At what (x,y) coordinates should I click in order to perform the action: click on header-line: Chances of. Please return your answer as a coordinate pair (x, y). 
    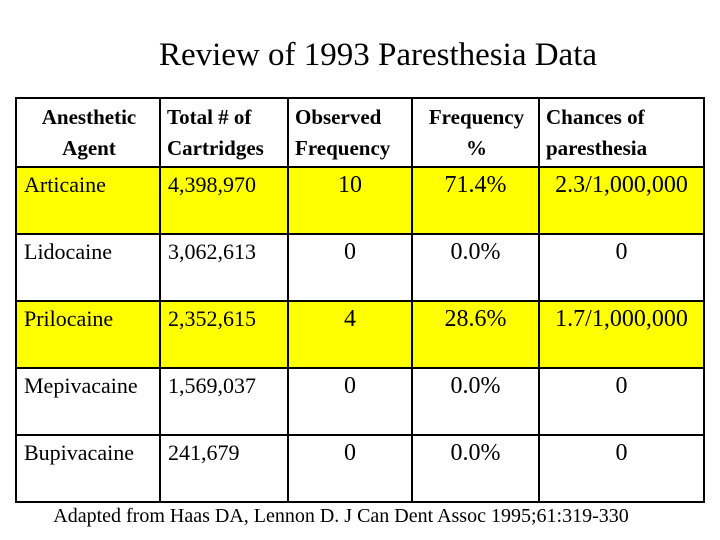
    Looking at the image, I should click on (595, 117).